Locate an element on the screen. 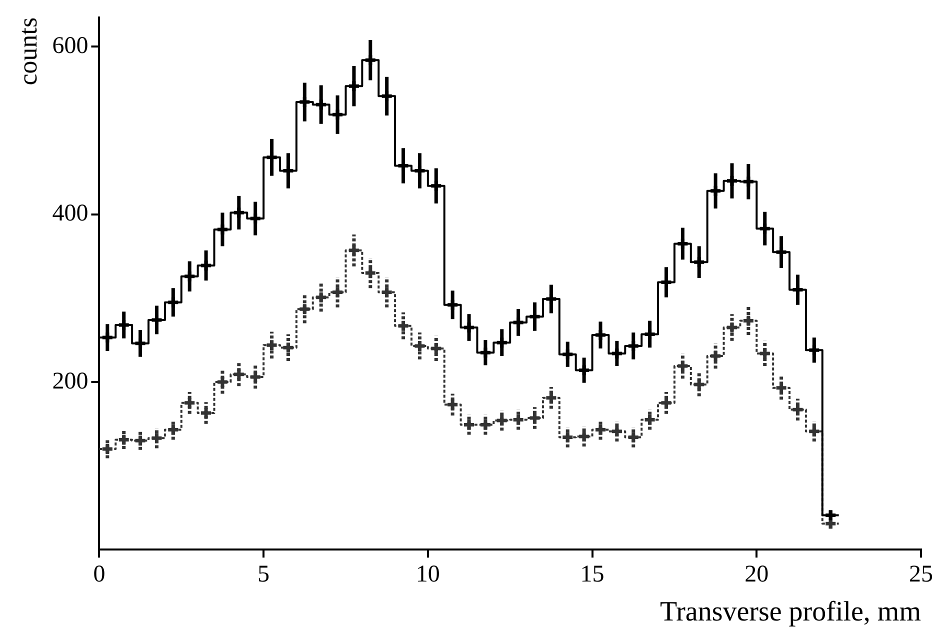 This screenshot has width=939, height=634. x-tick-label: 25 is located at coordinates (921, 574).